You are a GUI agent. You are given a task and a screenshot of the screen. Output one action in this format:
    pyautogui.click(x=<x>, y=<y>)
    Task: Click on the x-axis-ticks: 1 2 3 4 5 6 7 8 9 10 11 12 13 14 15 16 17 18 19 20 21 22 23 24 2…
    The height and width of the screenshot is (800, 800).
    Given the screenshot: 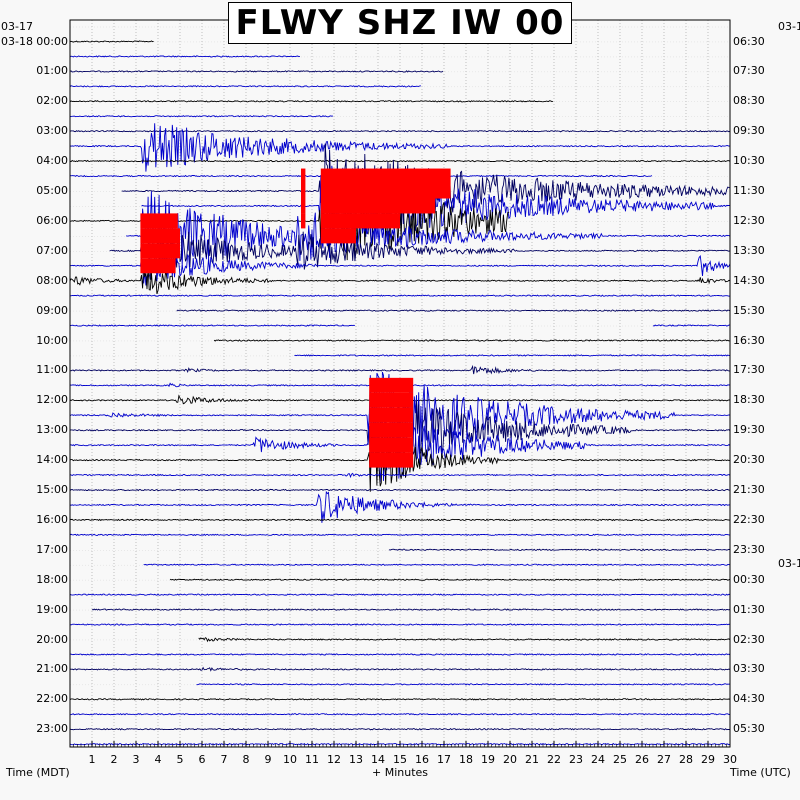 What is the action you would take?
    pyautogui.click(x=403, y=753)
    